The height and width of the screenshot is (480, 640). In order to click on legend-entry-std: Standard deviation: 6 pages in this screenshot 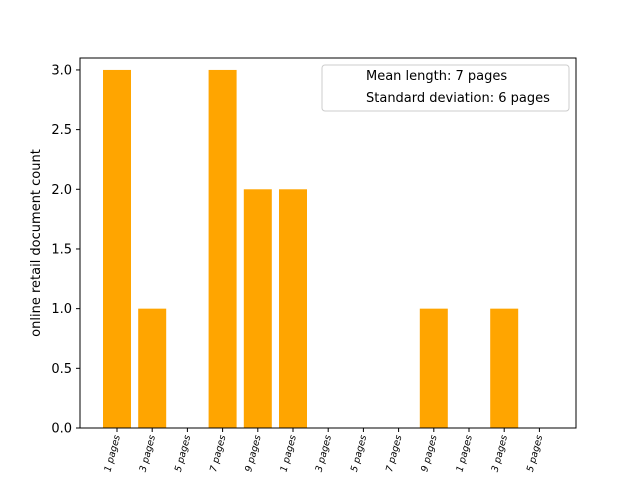, I will do `click(458, 98)`.